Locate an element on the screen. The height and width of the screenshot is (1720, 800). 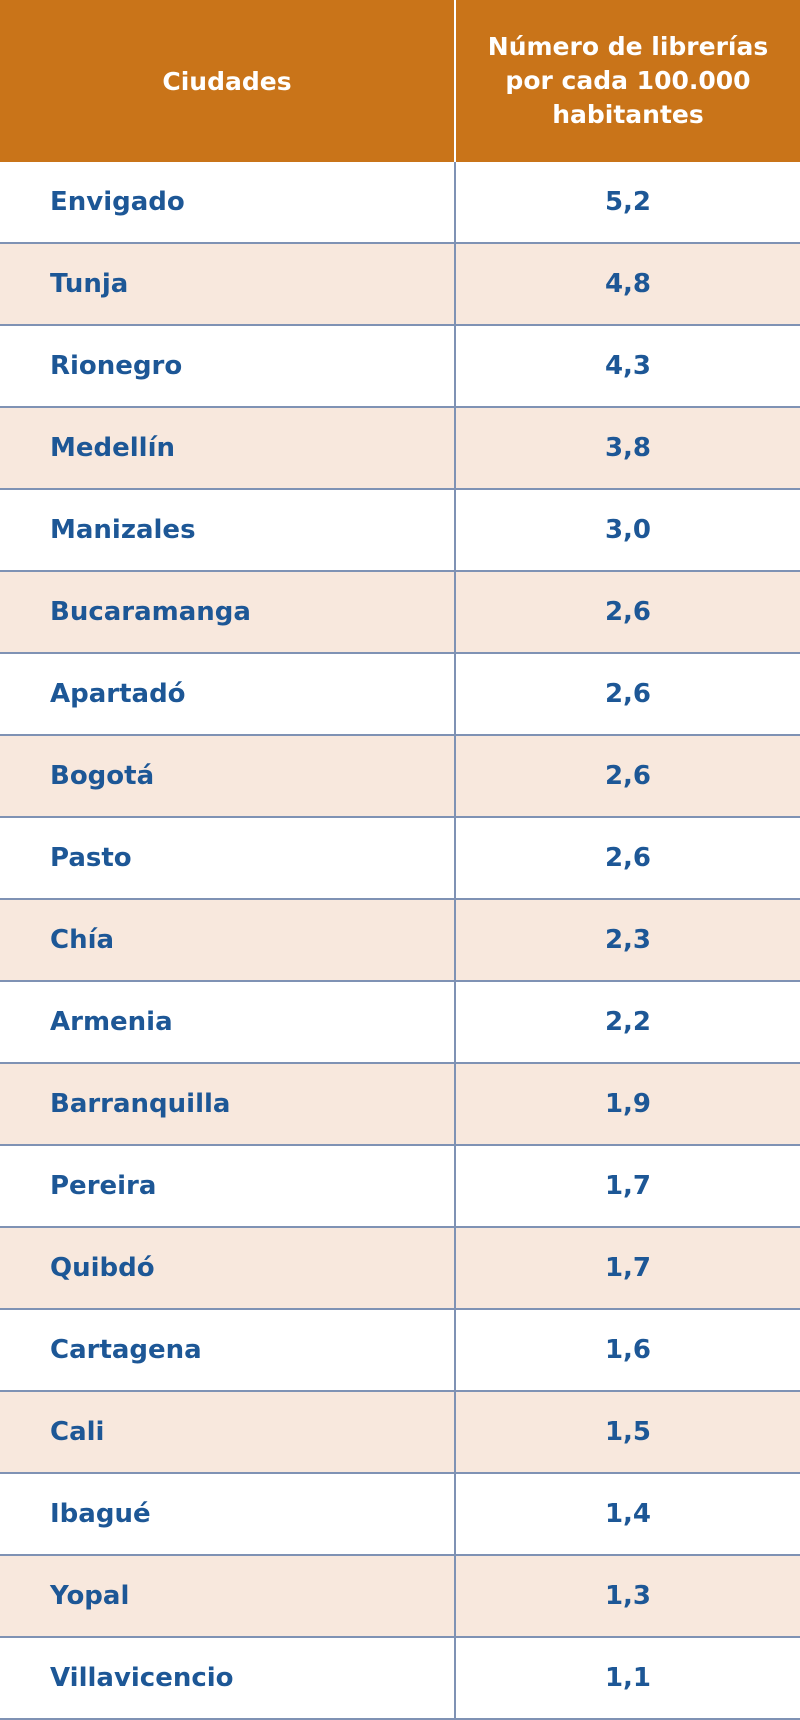
city-name-cell: Cartagena is located at coordinates (228, 1350).